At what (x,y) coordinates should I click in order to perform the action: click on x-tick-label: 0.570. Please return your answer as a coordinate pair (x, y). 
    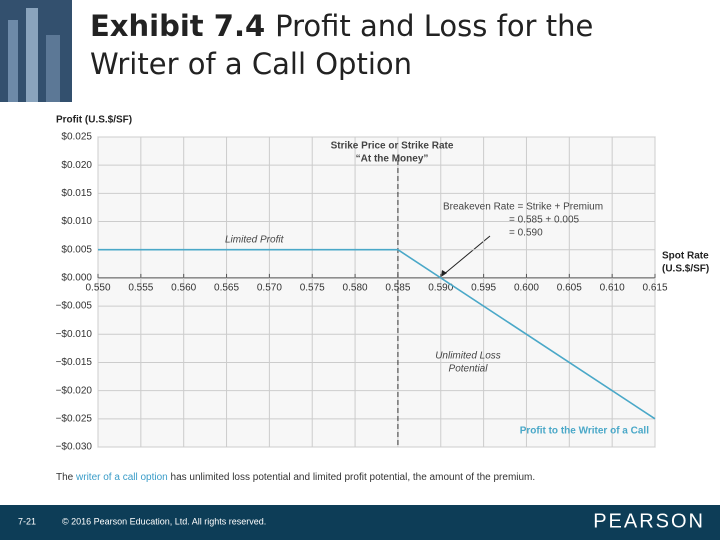
    Looking at the image, I should click on (269, 288).